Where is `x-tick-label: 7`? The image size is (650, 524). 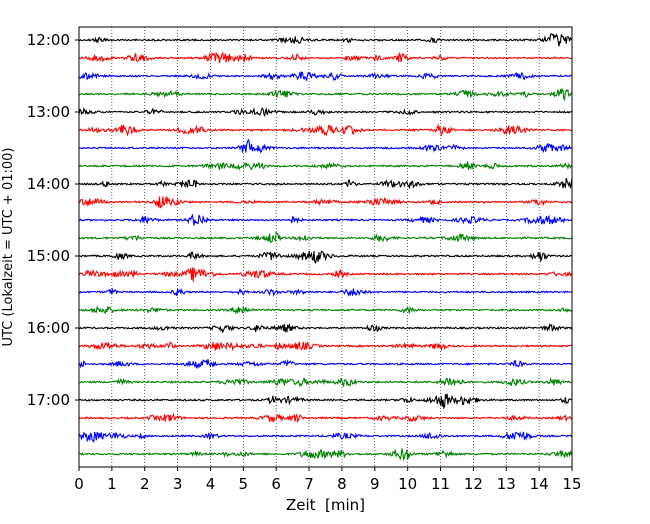
x-tick-label: 7 is located at coordinates (309, 484).